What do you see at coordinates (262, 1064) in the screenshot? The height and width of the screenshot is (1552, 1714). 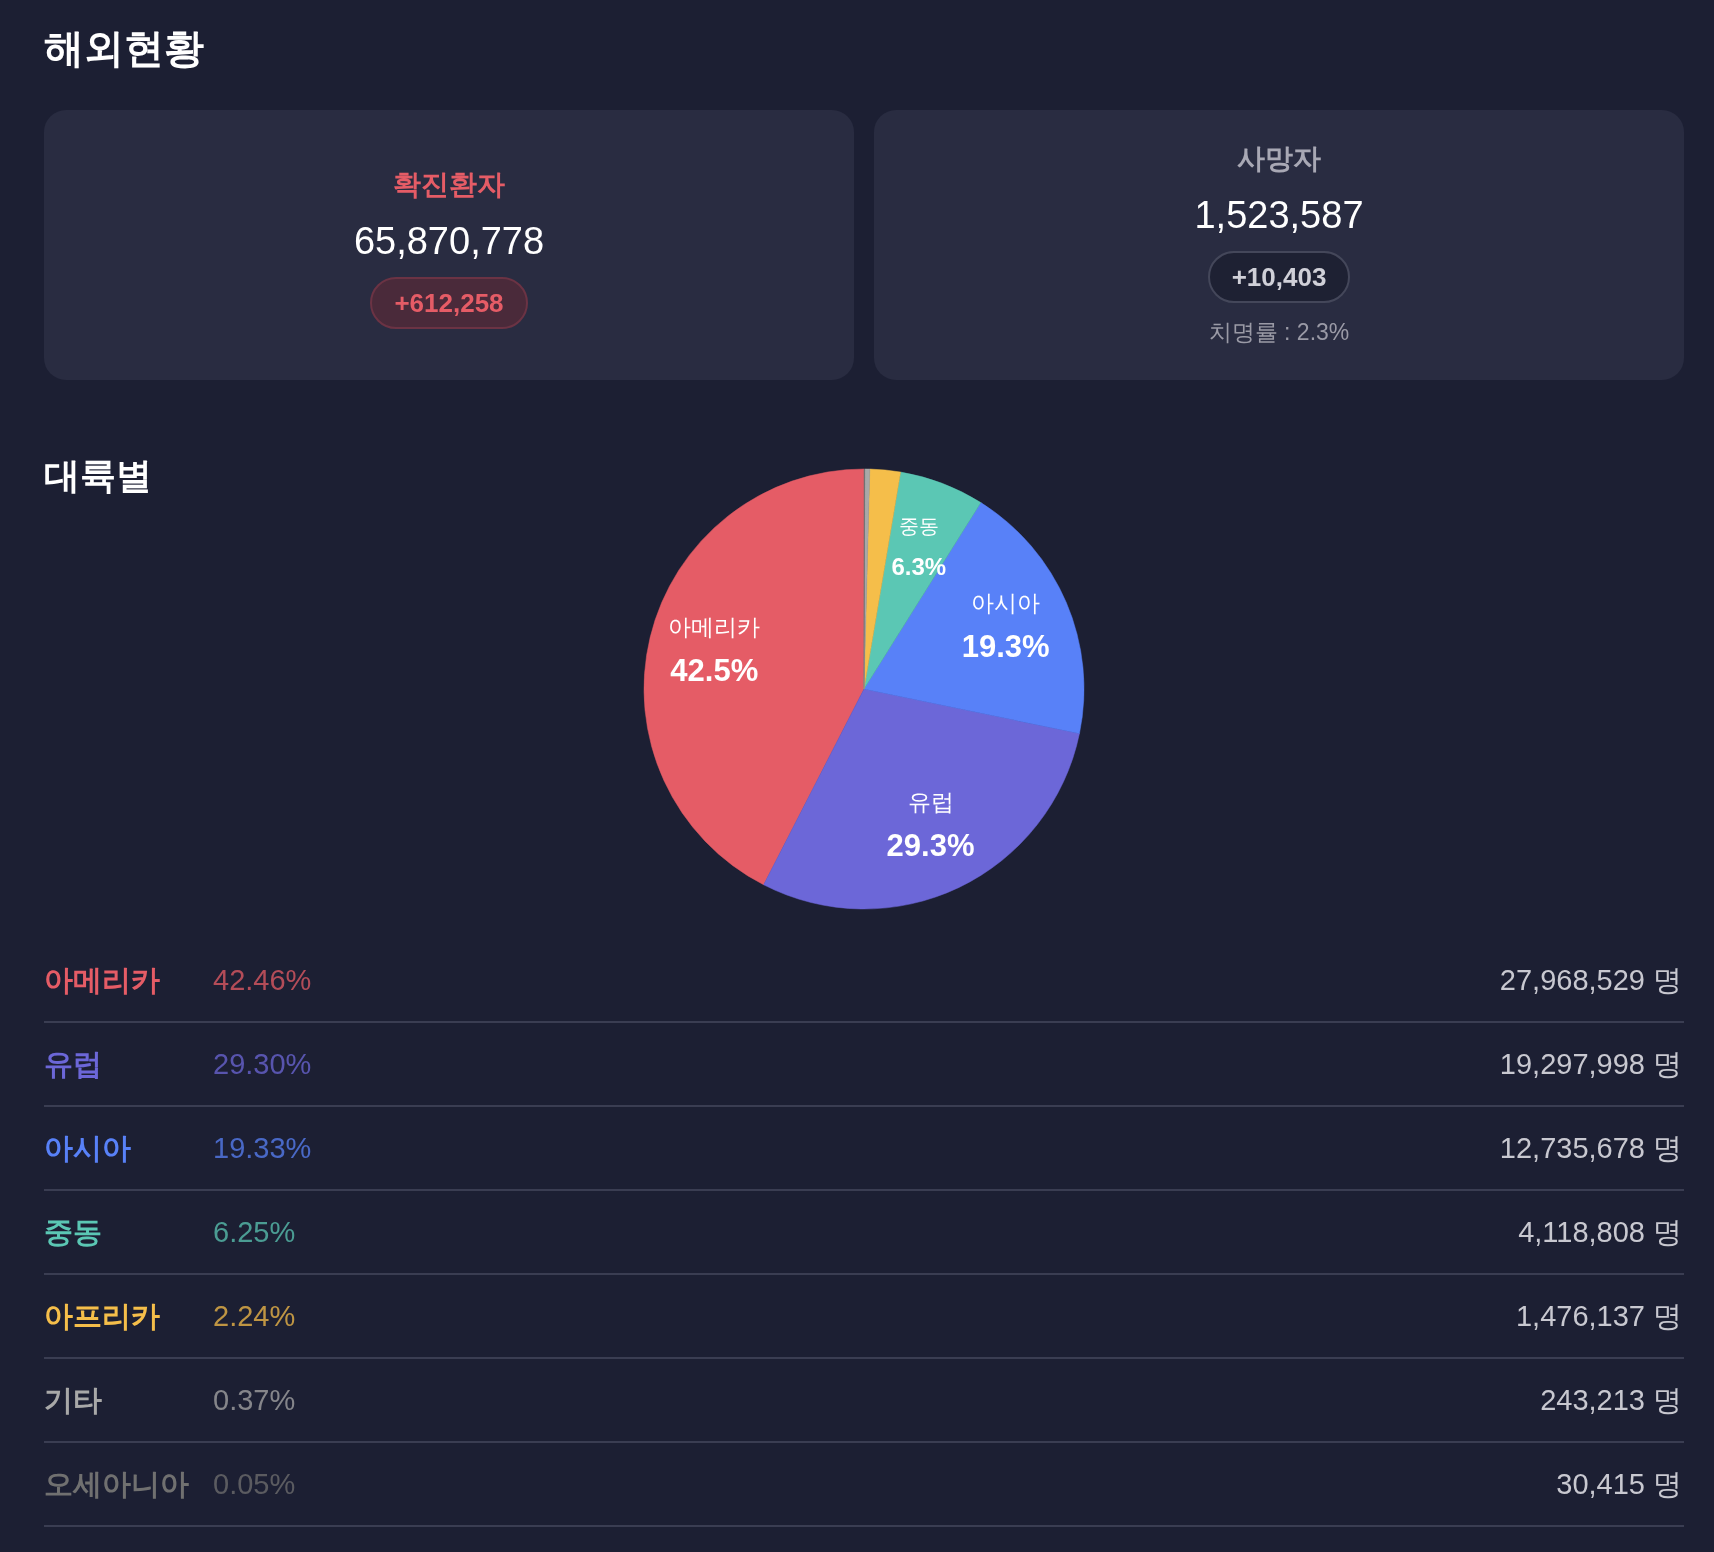 I see `text: 29.30%` at bounding box center [262, 1064].